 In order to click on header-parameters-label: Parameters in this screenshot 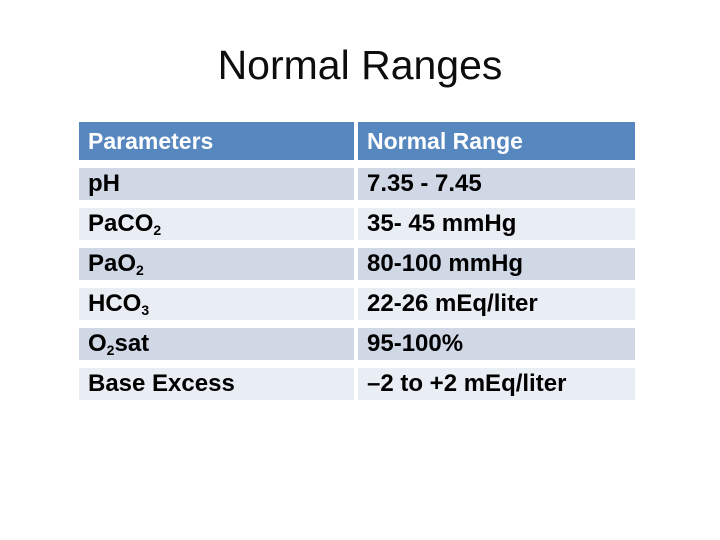, I will do `click(151, 140)`.